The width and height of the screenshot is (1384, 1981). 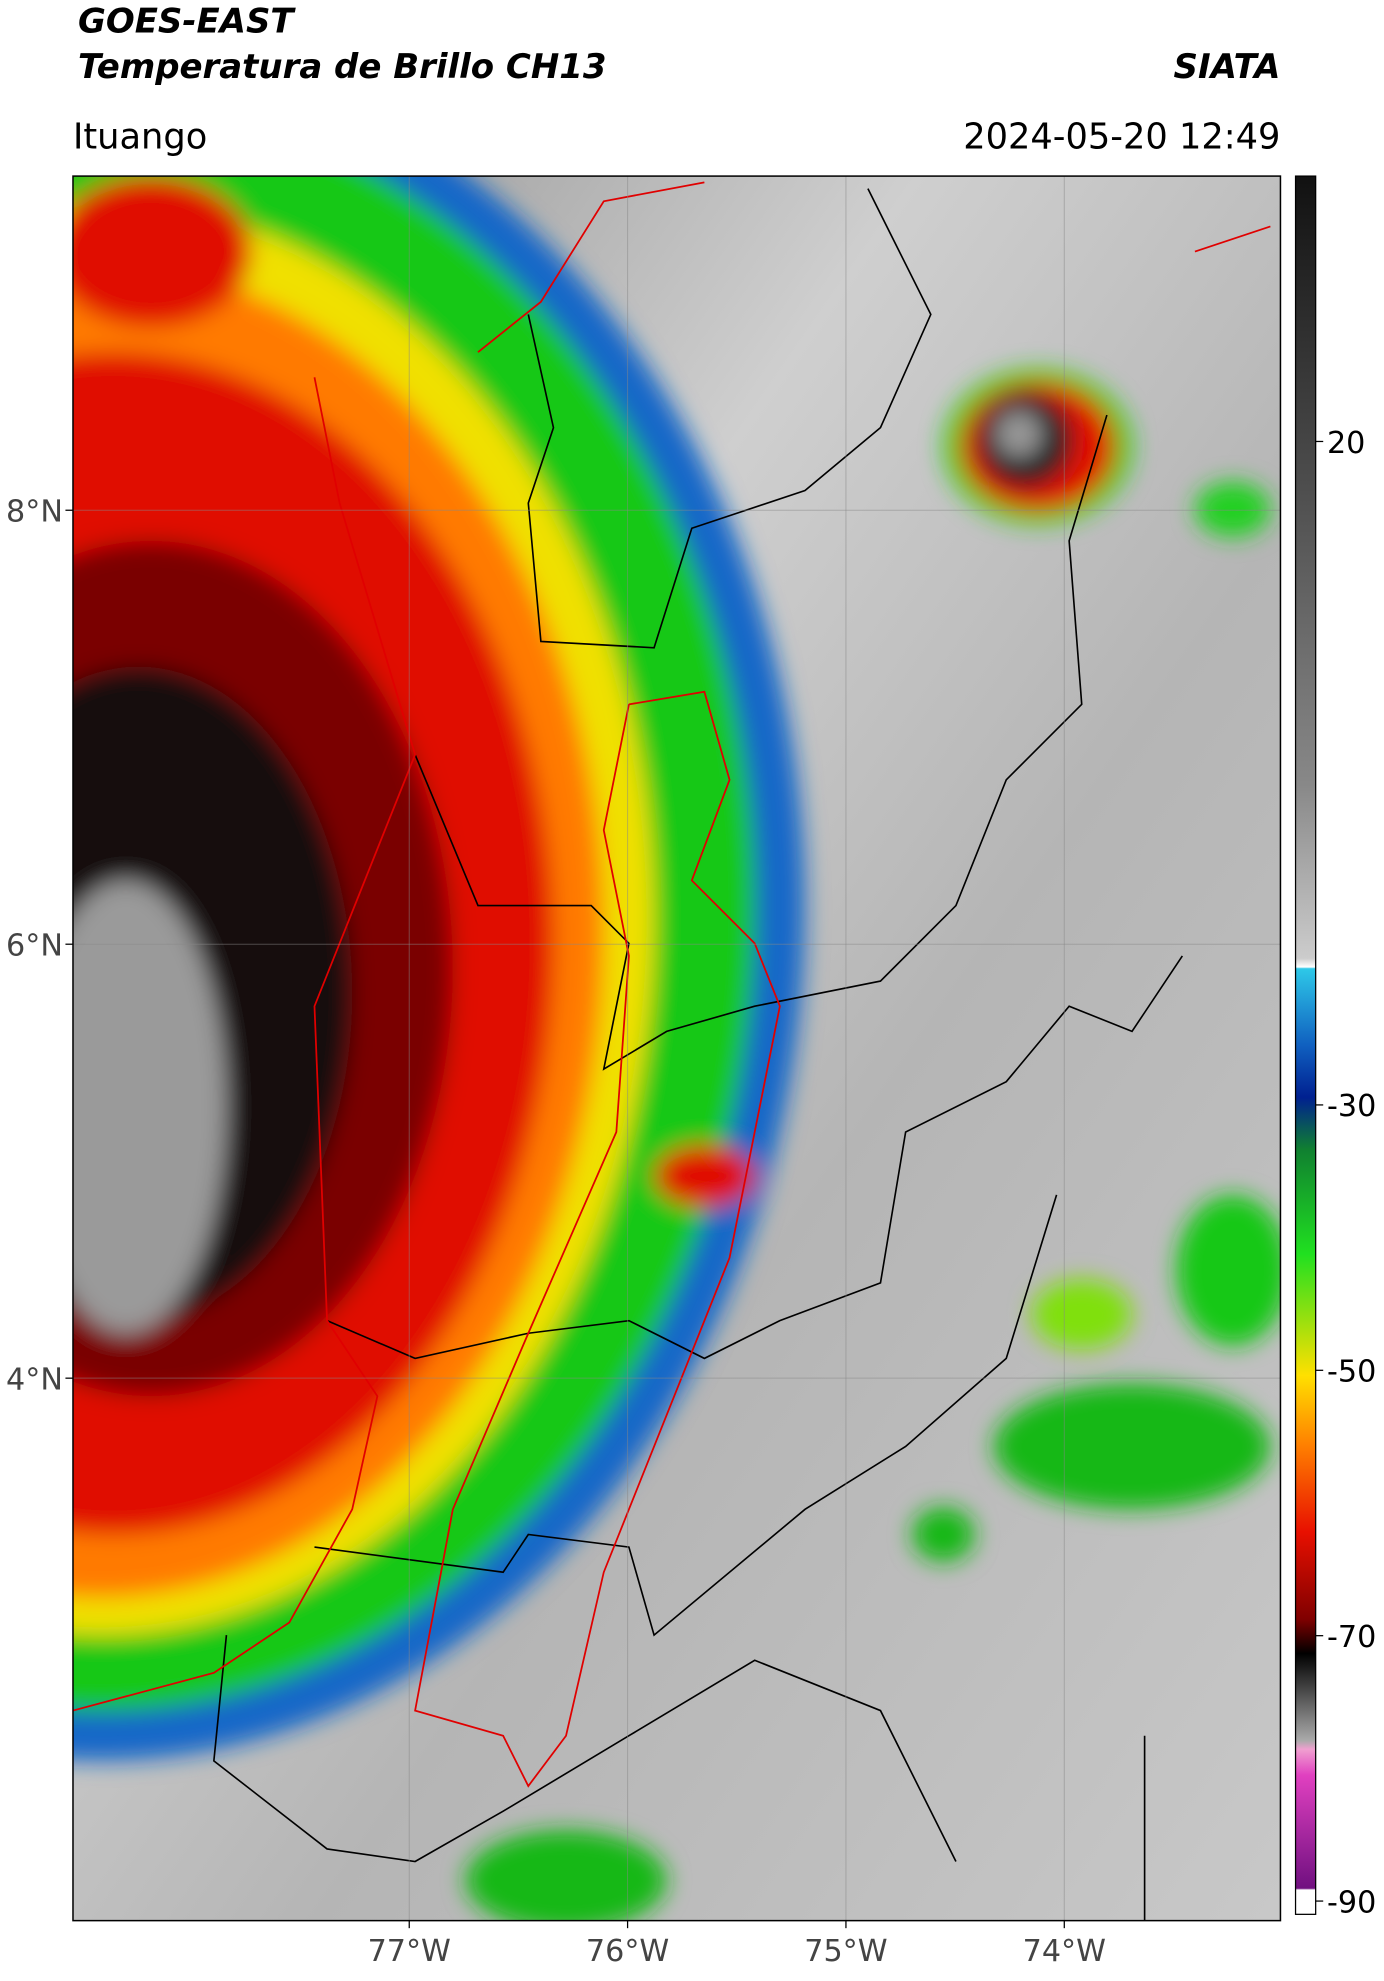 I want to click on x-tick-label: 74°W, so click(x=1064, y=1951).